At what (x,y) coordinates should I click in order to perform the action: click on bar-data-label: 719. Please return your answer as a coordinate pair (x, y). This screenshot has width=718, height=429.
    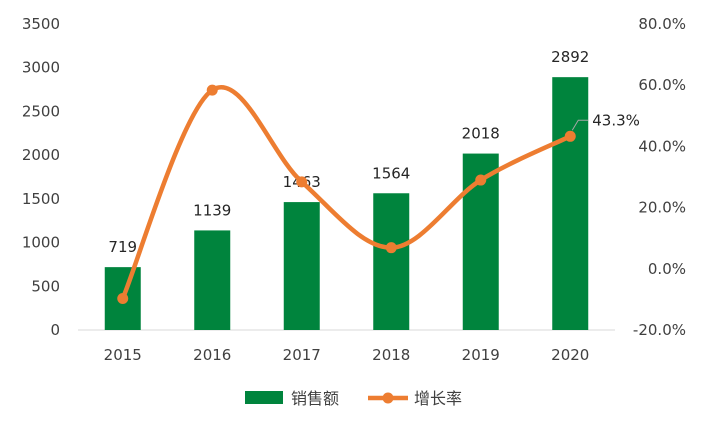
    Looking at the image, I should click on (122, 247).